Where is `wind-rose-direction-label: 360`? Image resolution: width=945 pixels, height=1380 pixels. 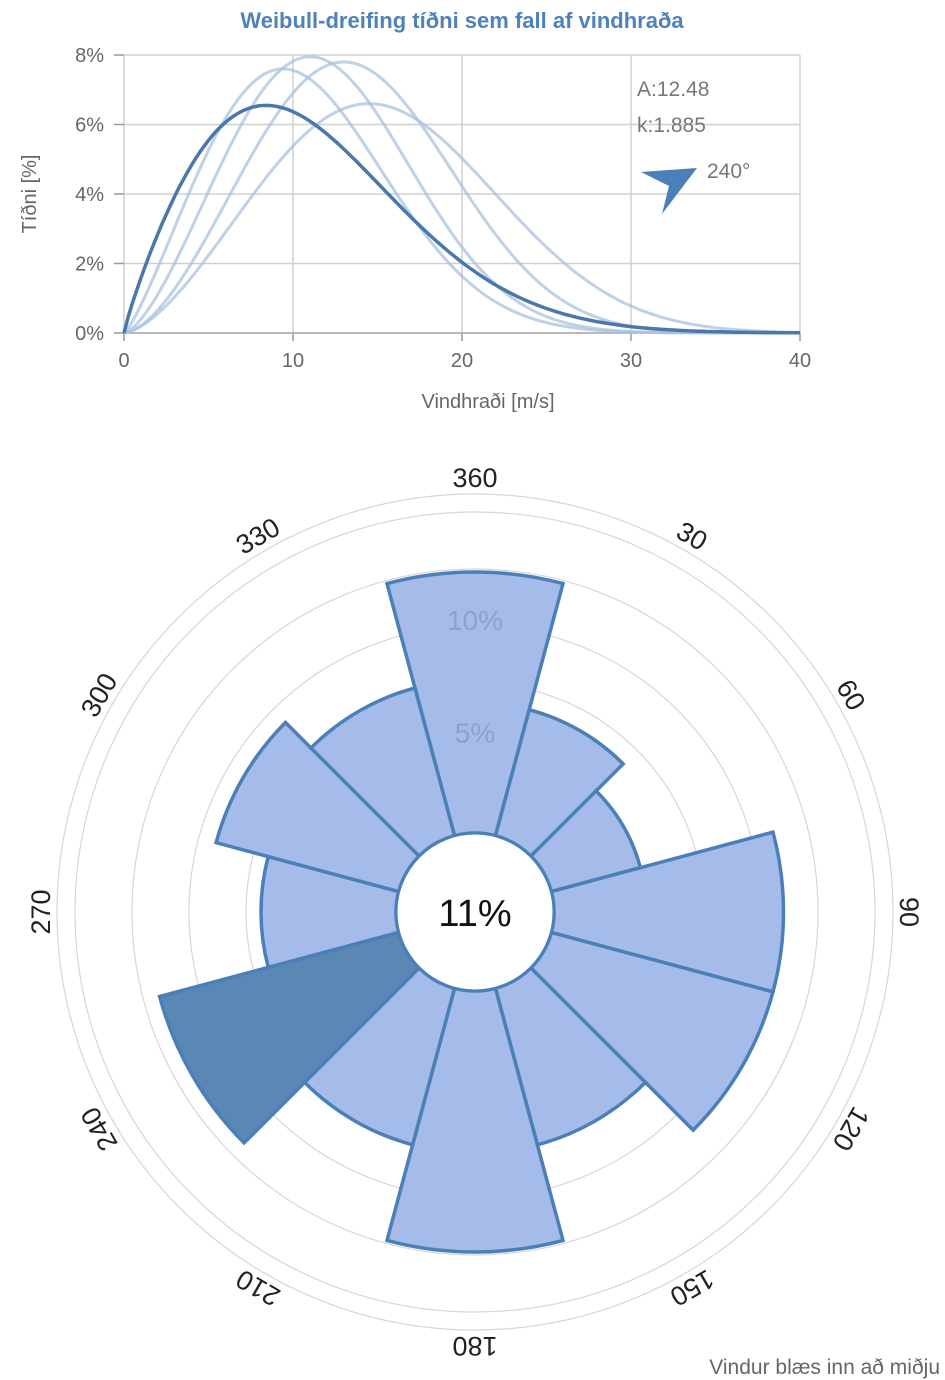 wind-rose-direction-label: 360 is located at coordinates (474, 478).